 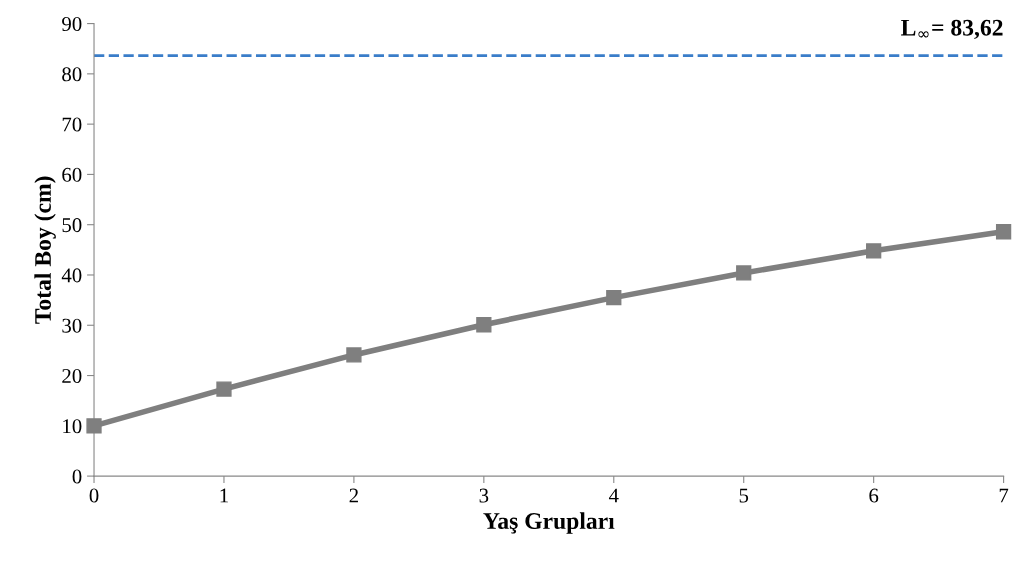 I want to click on x-axis-title: Yaş Grupları, so click(x=549, y=523).